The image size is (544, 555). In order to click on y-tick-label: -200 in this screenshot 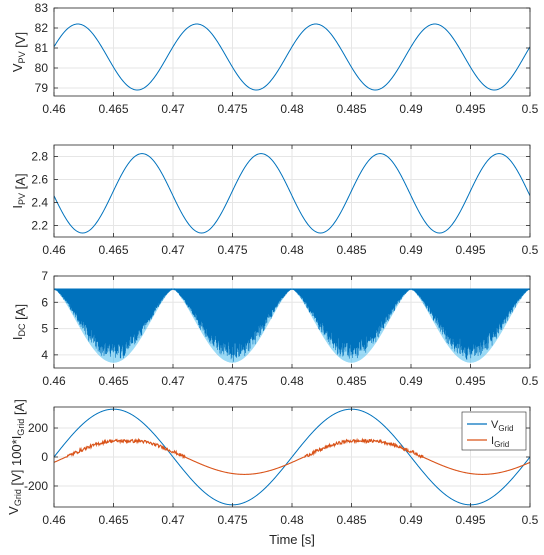, I will do `click(36, 486)`.